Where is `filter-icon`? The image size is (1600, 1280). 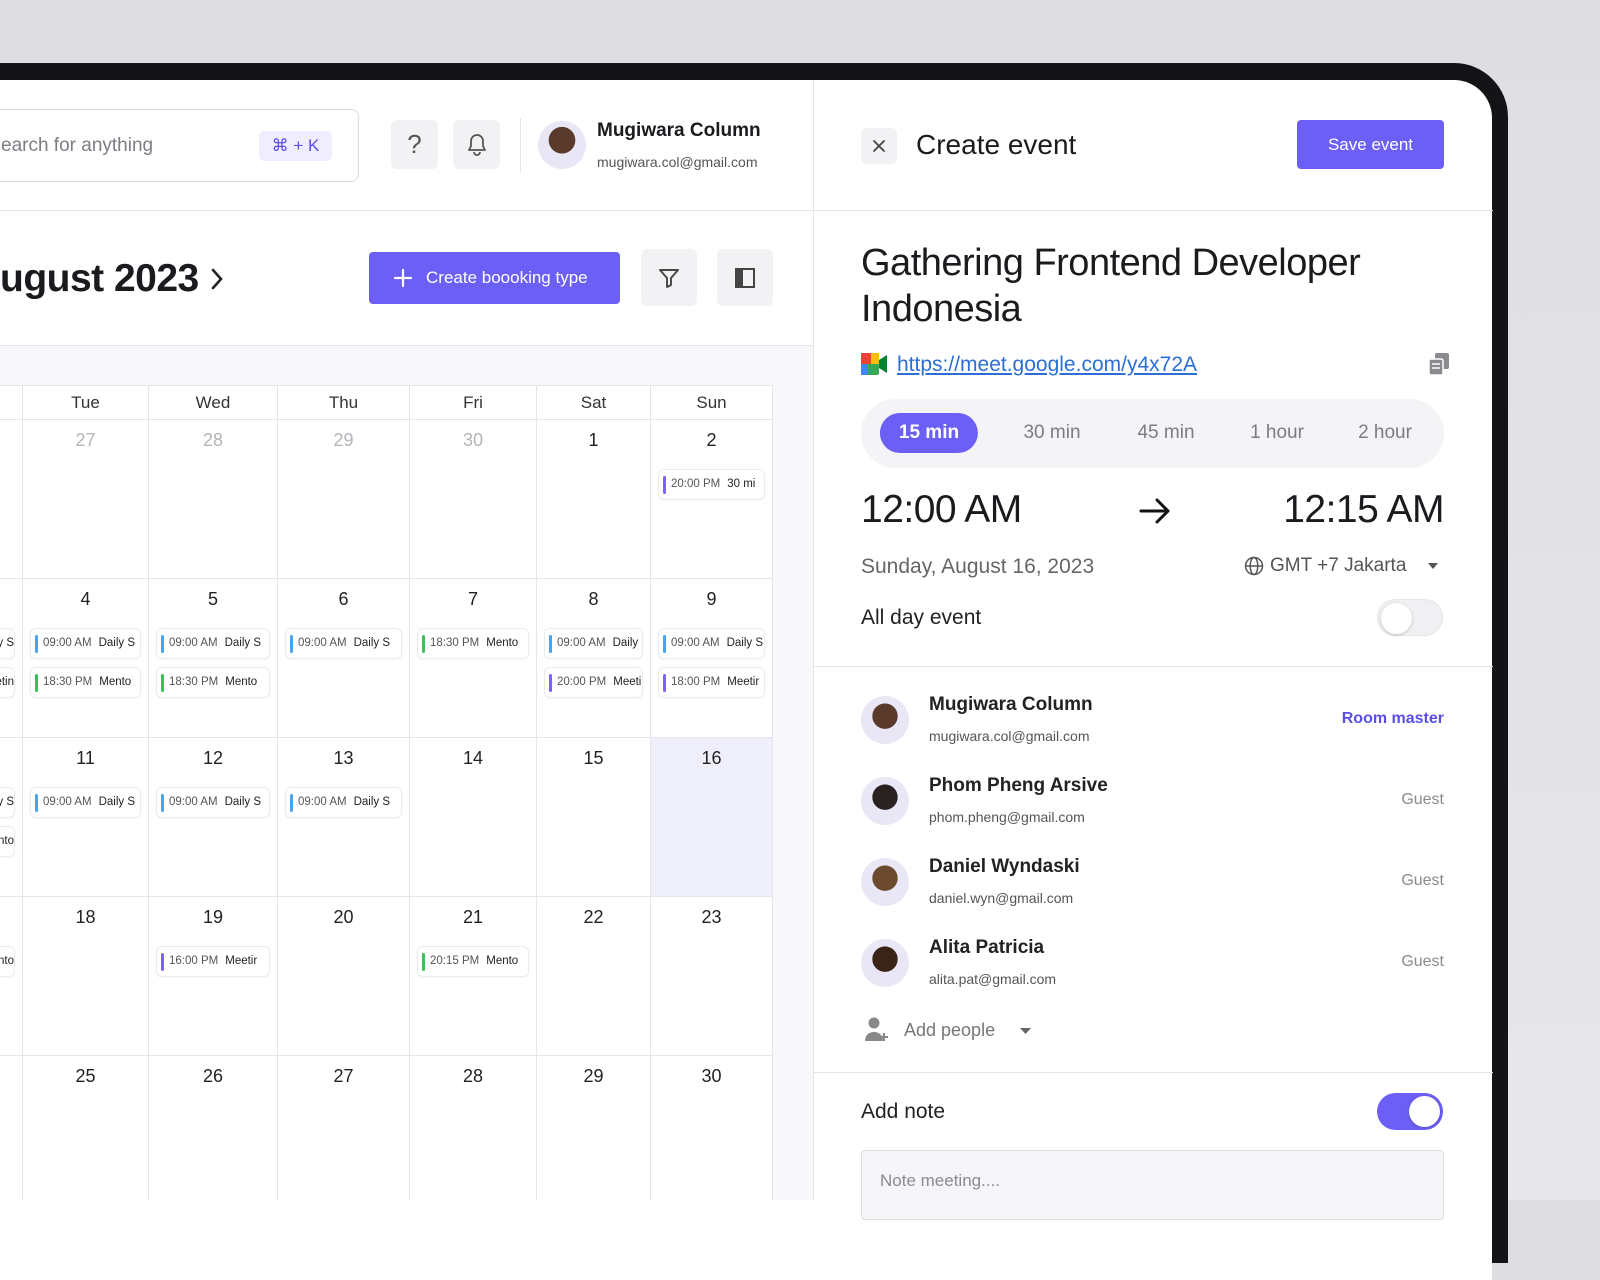
filter-icon is located at coordinates (669, 278).